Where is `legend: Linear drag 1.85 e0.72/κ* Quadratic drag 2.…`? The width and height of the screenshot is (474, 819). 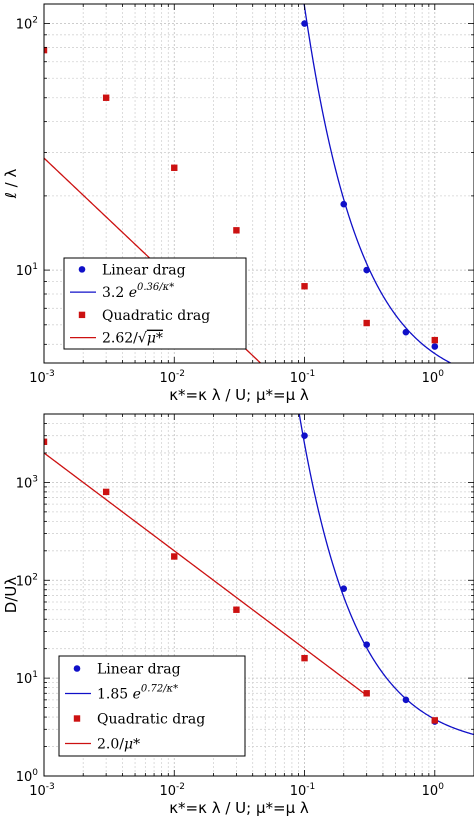
legend: Linear drag 1.85 e0.72/κ* Quadratic drag 2.… is located at coordinates (152, 706).